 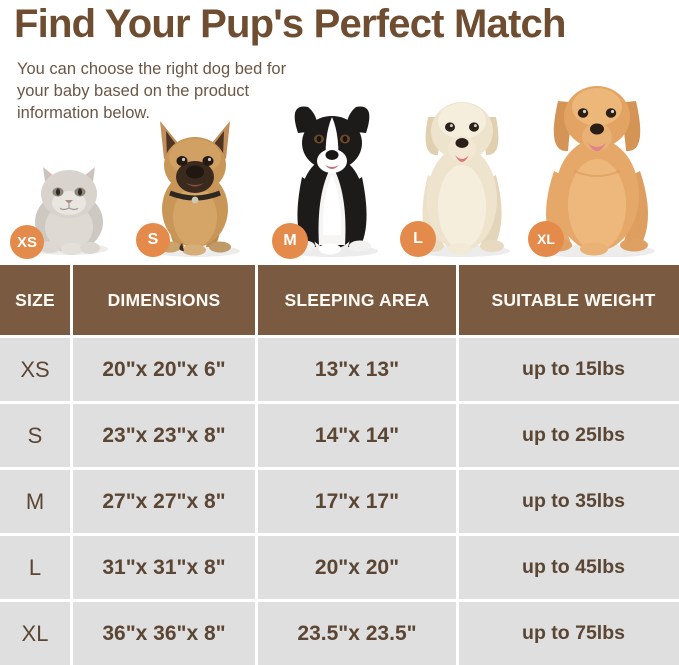 I want to click on cell-sleeping-area: 13"x 13", so click(x=357, y=370).